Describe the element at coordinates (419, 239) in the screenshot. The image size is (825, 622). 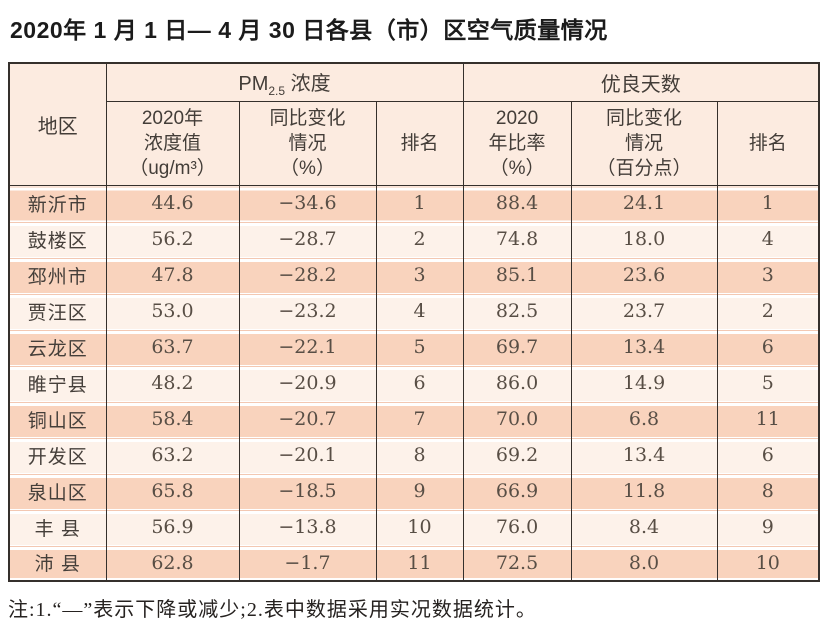
I see `cell-pm-rank: 2` at that location.